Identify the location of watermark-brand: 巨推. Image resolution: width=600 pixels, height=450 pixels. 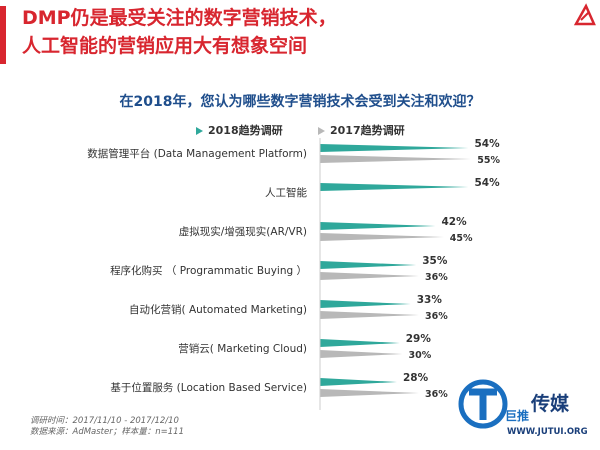
(517, 415).